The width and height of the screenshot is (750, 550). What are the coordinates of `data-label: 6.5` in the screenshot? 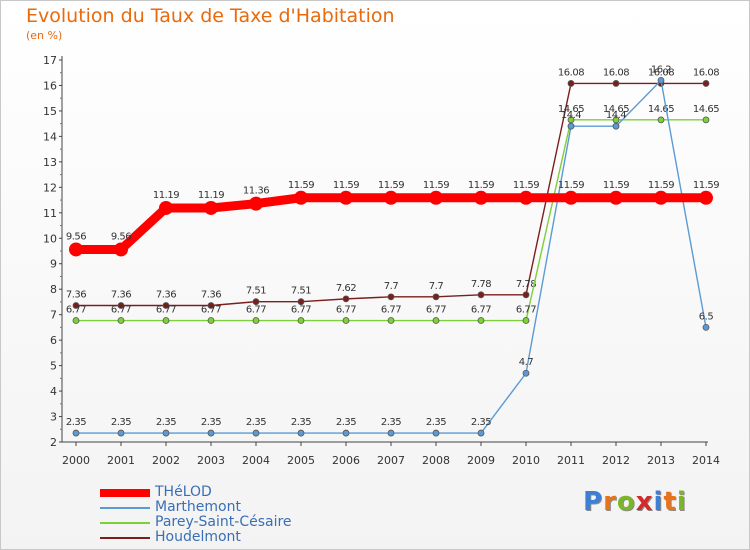 It's located at (706, 316).